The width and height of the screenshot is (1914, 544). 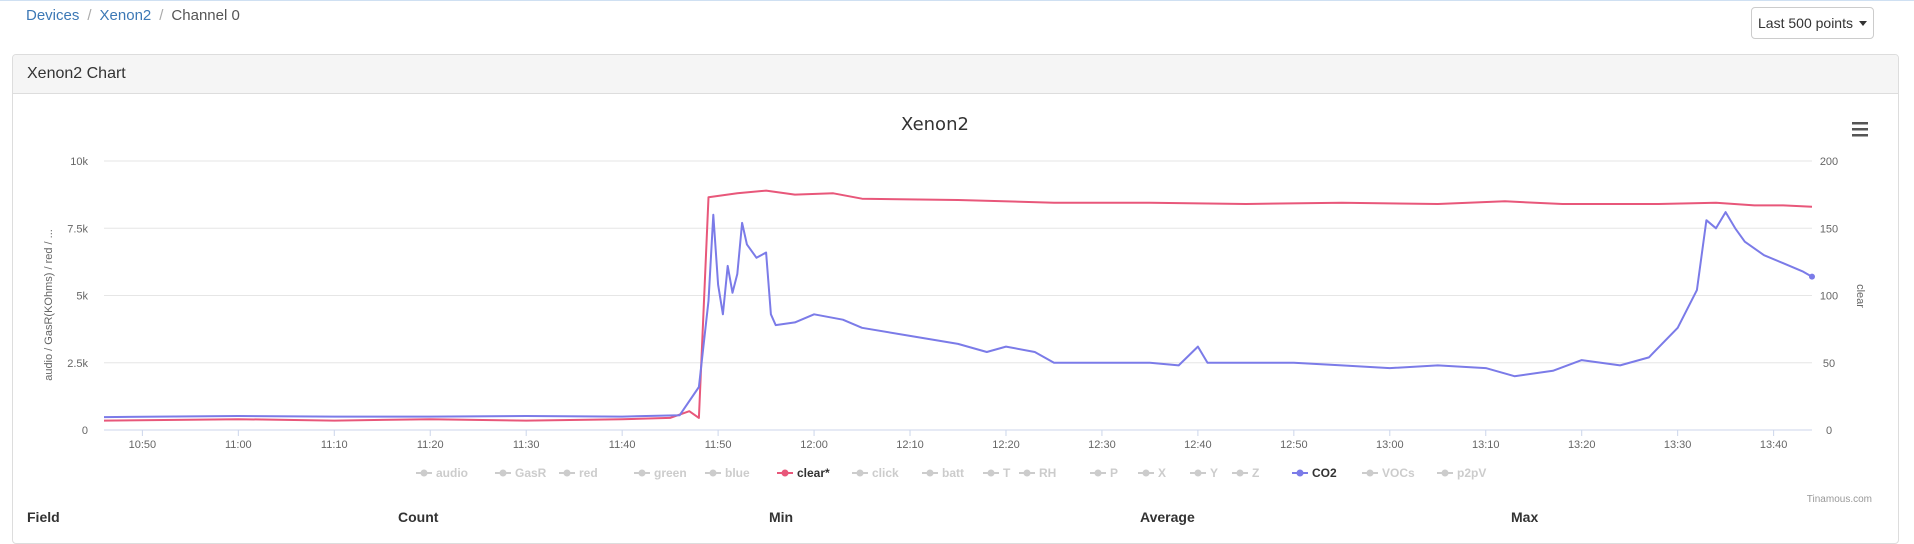 What do you see at coordinates (955, 74) in the screenshot?
I see `panel-title: Xenon2 Chart` at bounding box center [955, 74].